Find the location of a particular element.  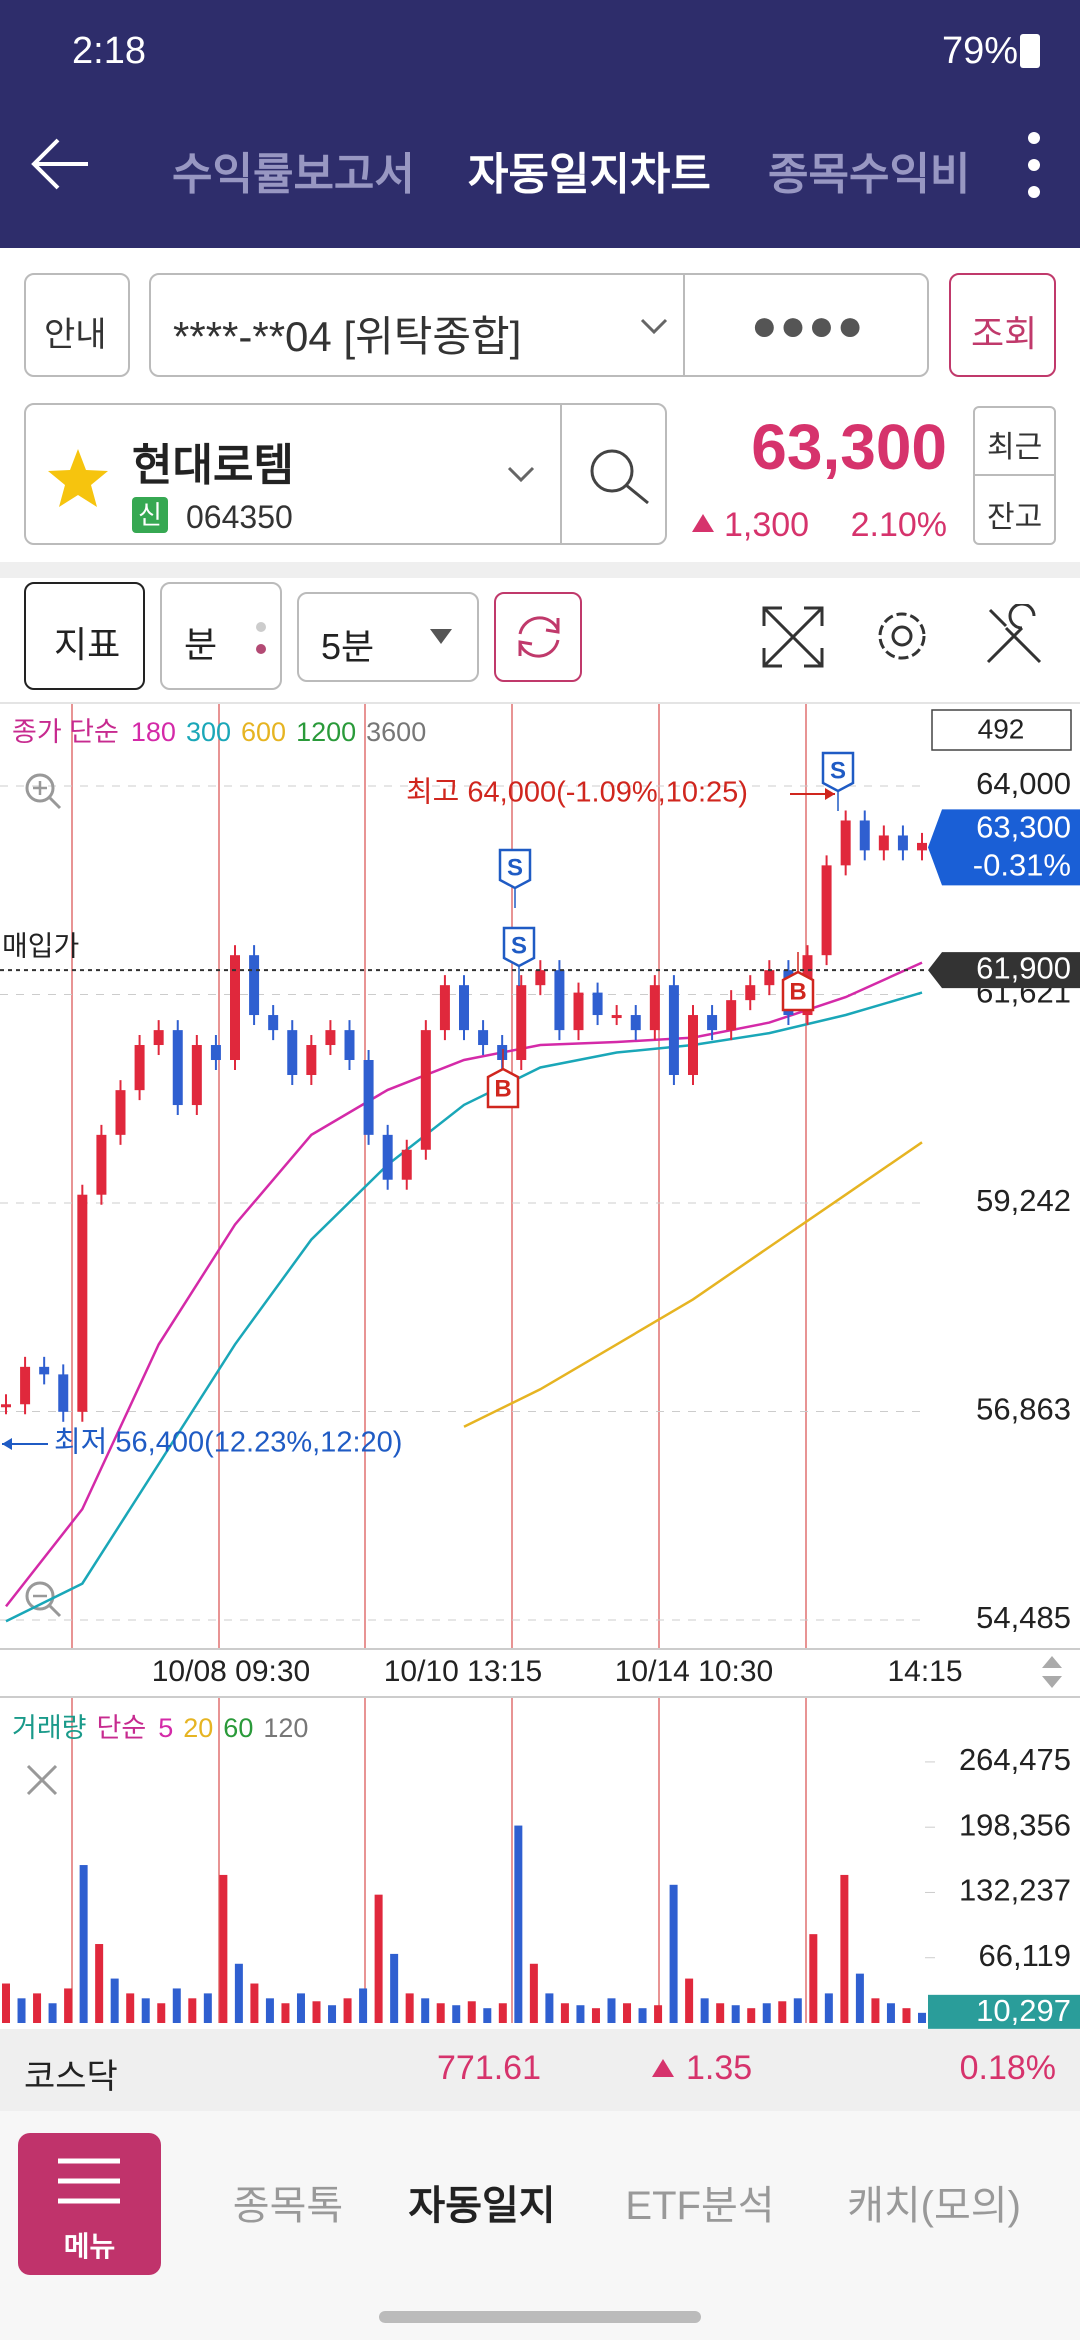

guide-button: 안내 is located at coordinates (77, 325).